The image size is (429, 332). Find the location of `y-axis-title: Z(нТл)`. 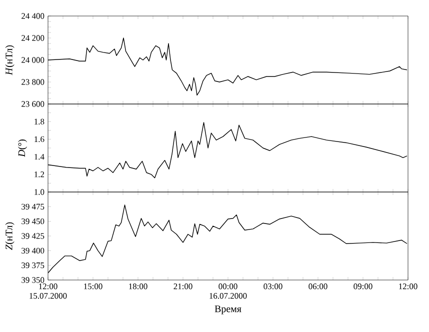

y-axis-title: Z(нТл) is located at coordinates (9, 236).